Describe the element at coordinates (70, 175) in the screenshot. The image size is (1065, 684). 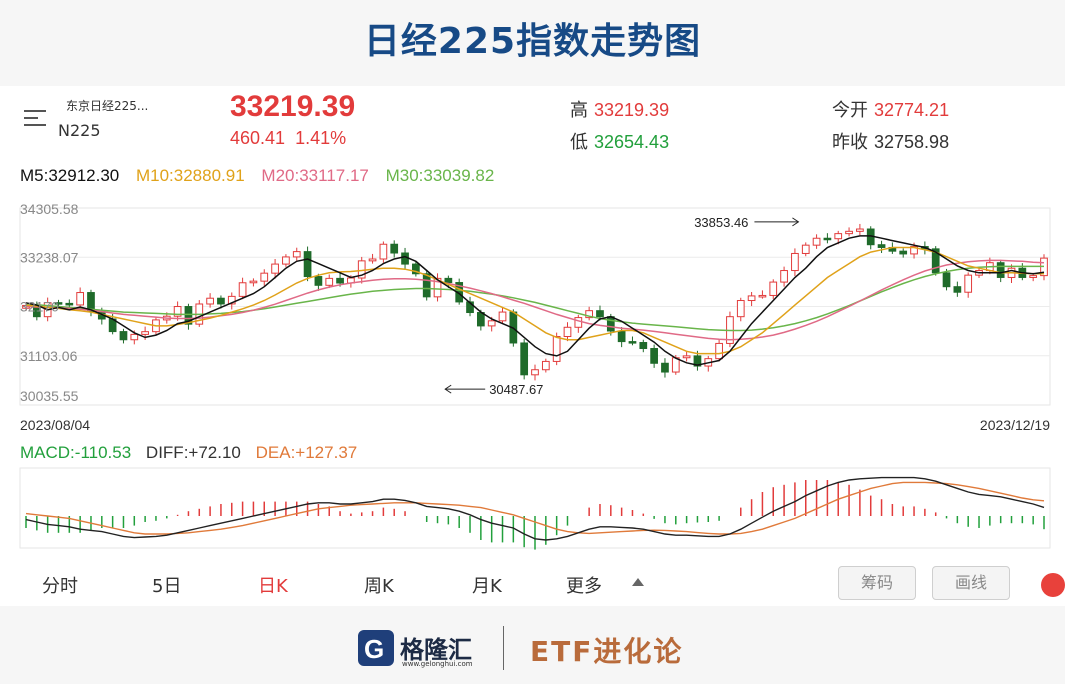
I see `ma5-legend: M5:32912.30` at that location.